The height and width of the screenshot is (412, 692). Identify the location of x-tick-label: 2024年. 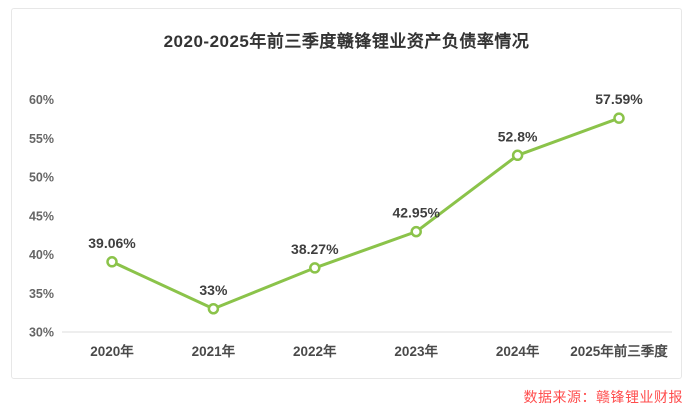
(518, 351).